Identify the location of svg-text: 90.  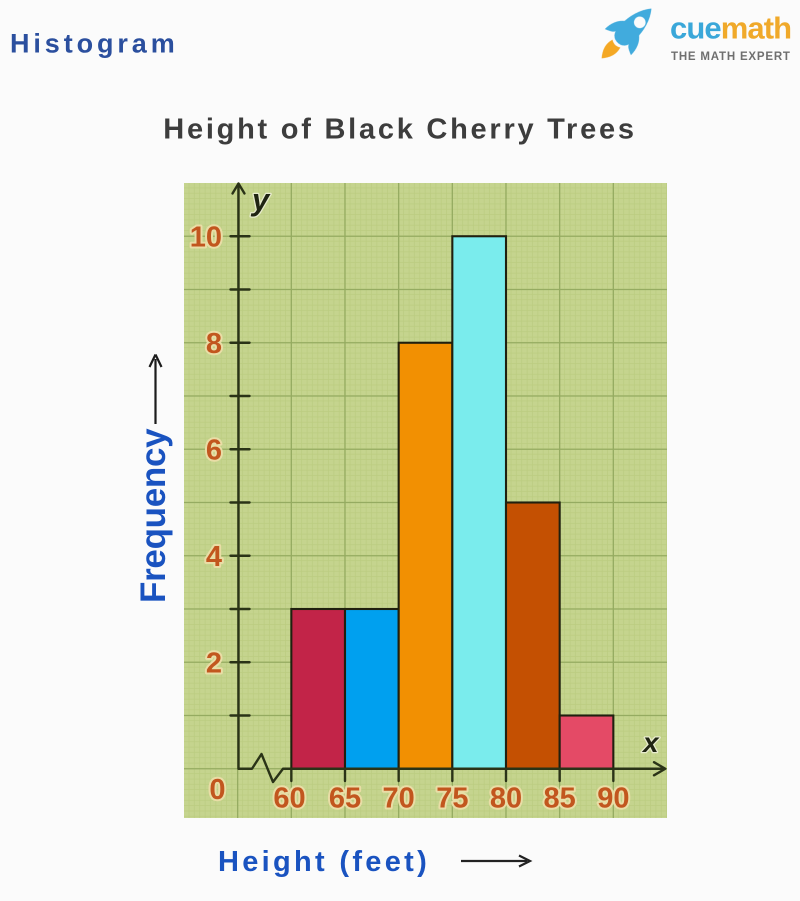
(613, 799).